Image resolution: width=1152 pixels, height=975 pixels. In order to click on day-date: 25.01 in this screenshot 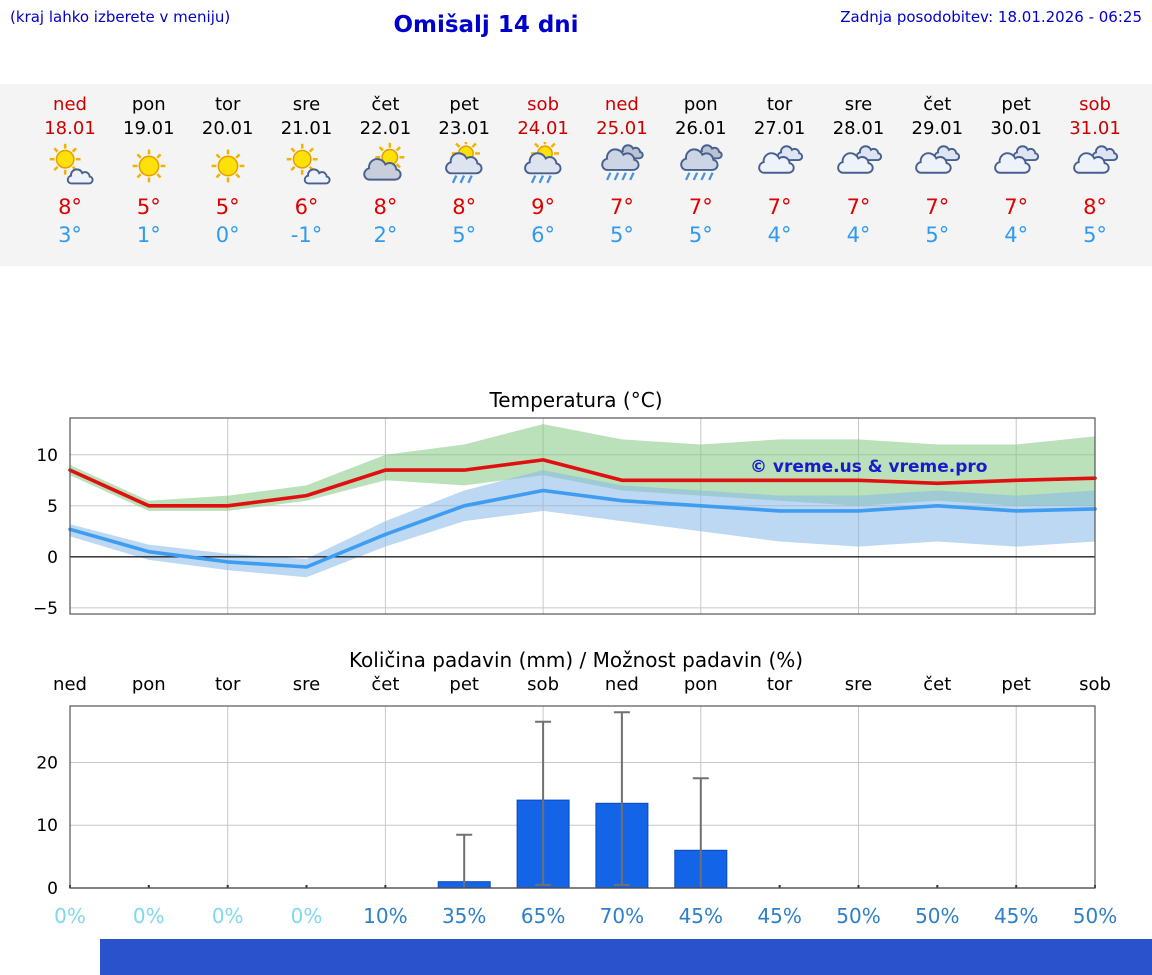, I will do `click(622, 128)`.